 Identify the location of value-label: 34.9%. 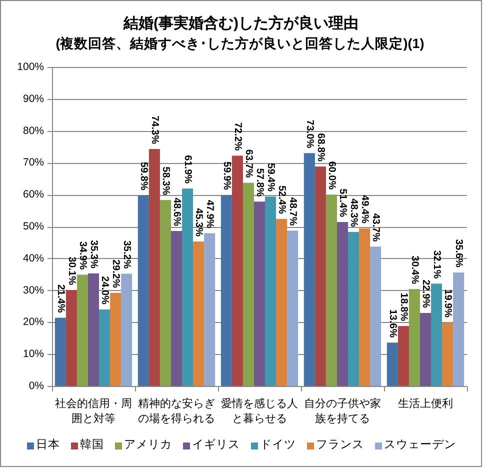
(82, 255).